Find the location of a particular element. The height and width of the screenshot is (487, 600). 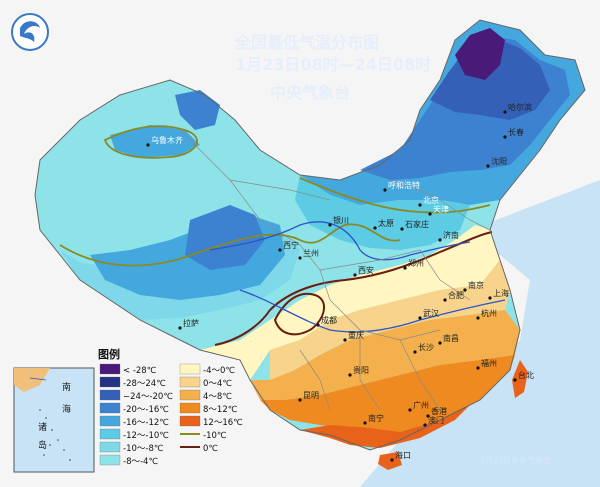

legend-label: -16～-12℃ is located at coordinates (146, 423).